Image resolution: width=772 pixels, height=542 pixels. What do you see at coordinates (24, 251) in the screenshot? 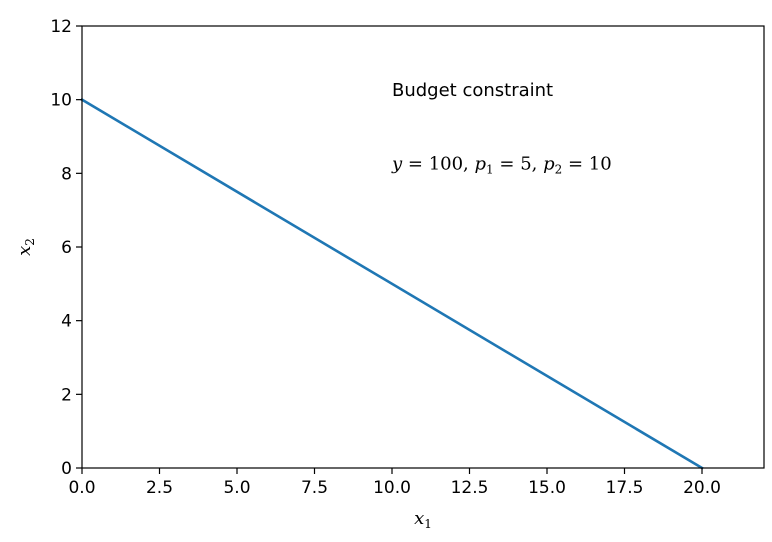
I see `y-axis-label-base: x` at bounding box center [24, 251].